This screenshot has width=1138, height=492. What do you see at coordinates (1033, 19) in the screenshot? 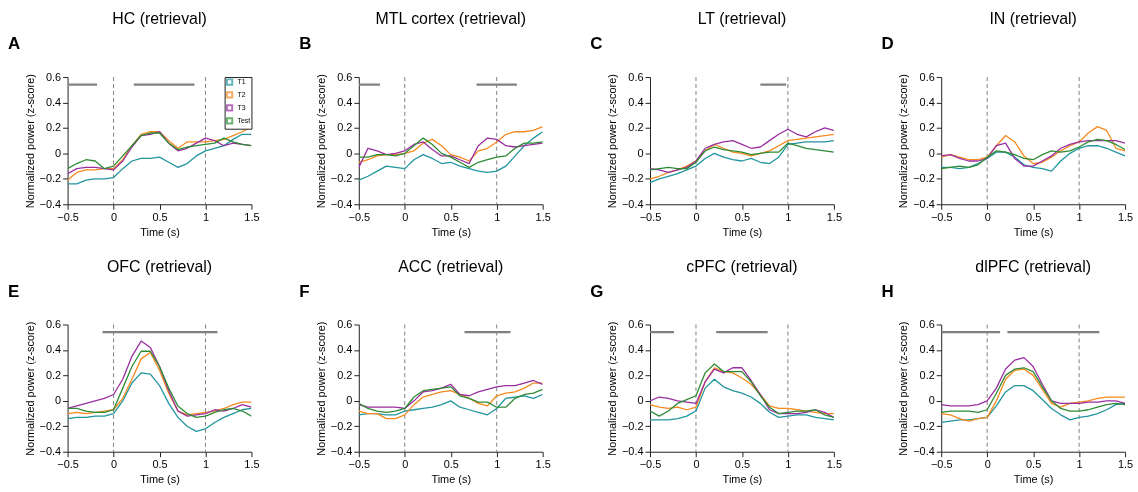
I see `chart-title: IN (retrieval)` at bounding box center [1033, 19].